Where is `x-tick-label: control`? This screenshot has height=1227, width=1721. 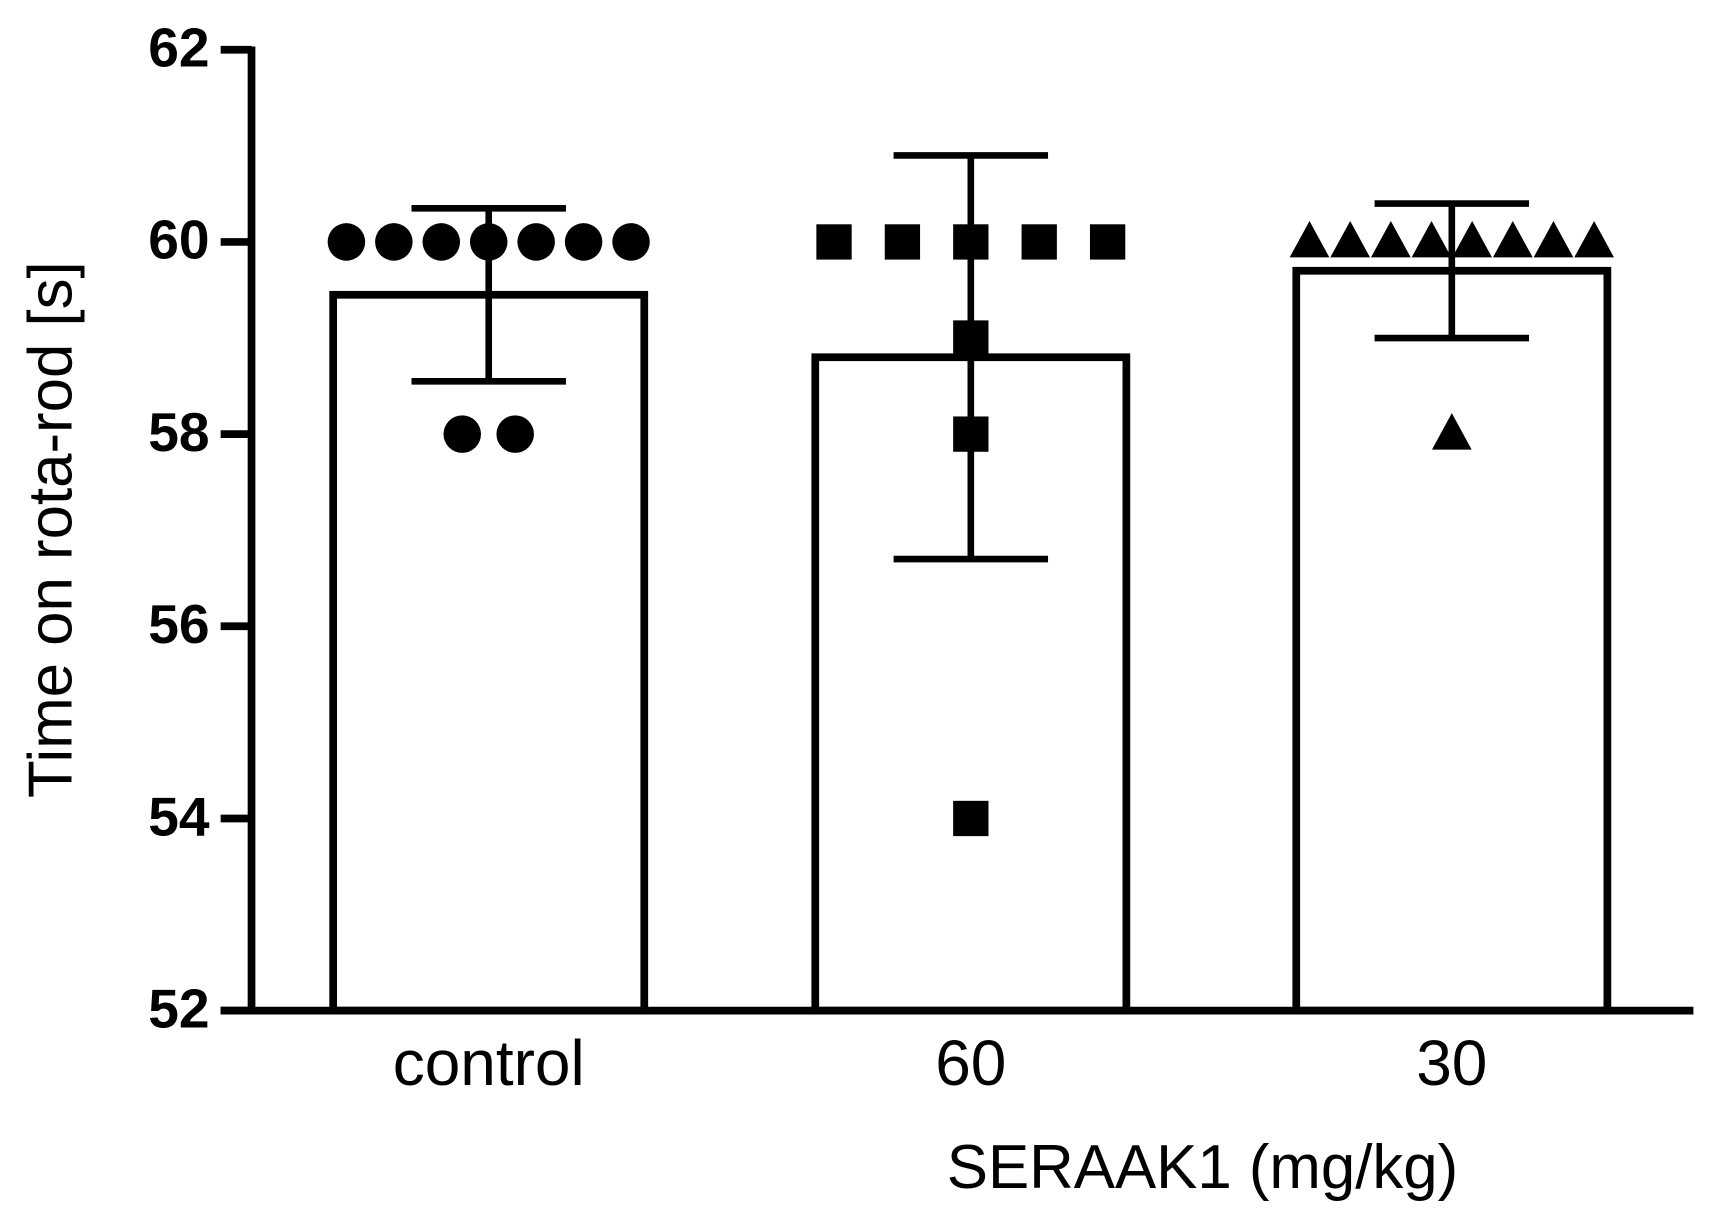
x-tick-label: control is located at coordinates (489, 1063).